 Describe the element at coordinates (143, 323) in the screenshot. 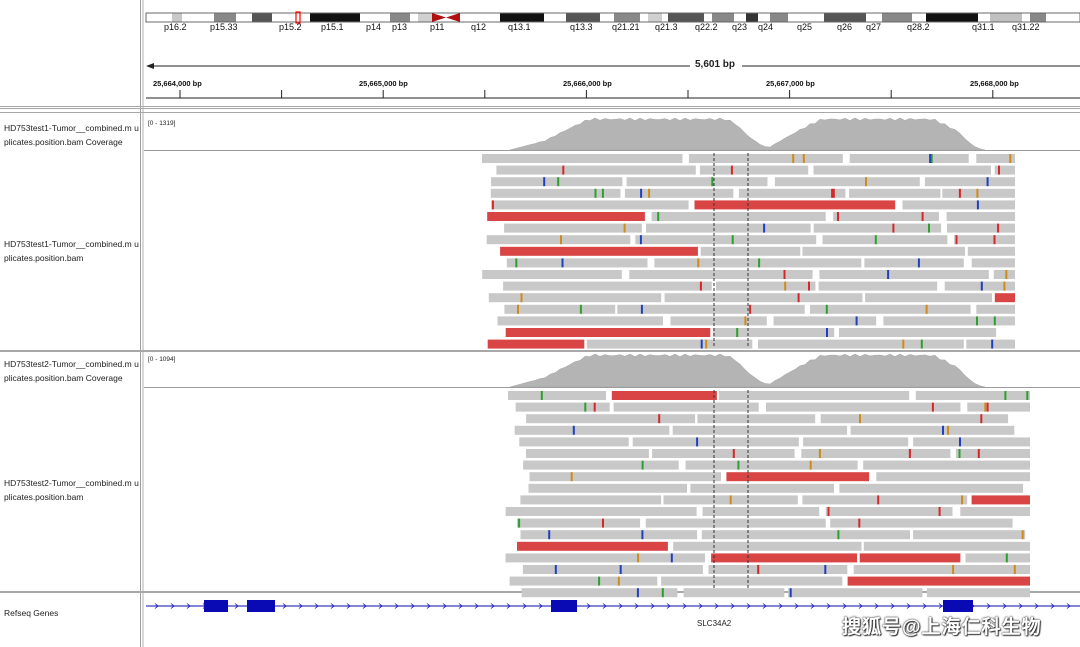

I see `panel-divider` at that location.